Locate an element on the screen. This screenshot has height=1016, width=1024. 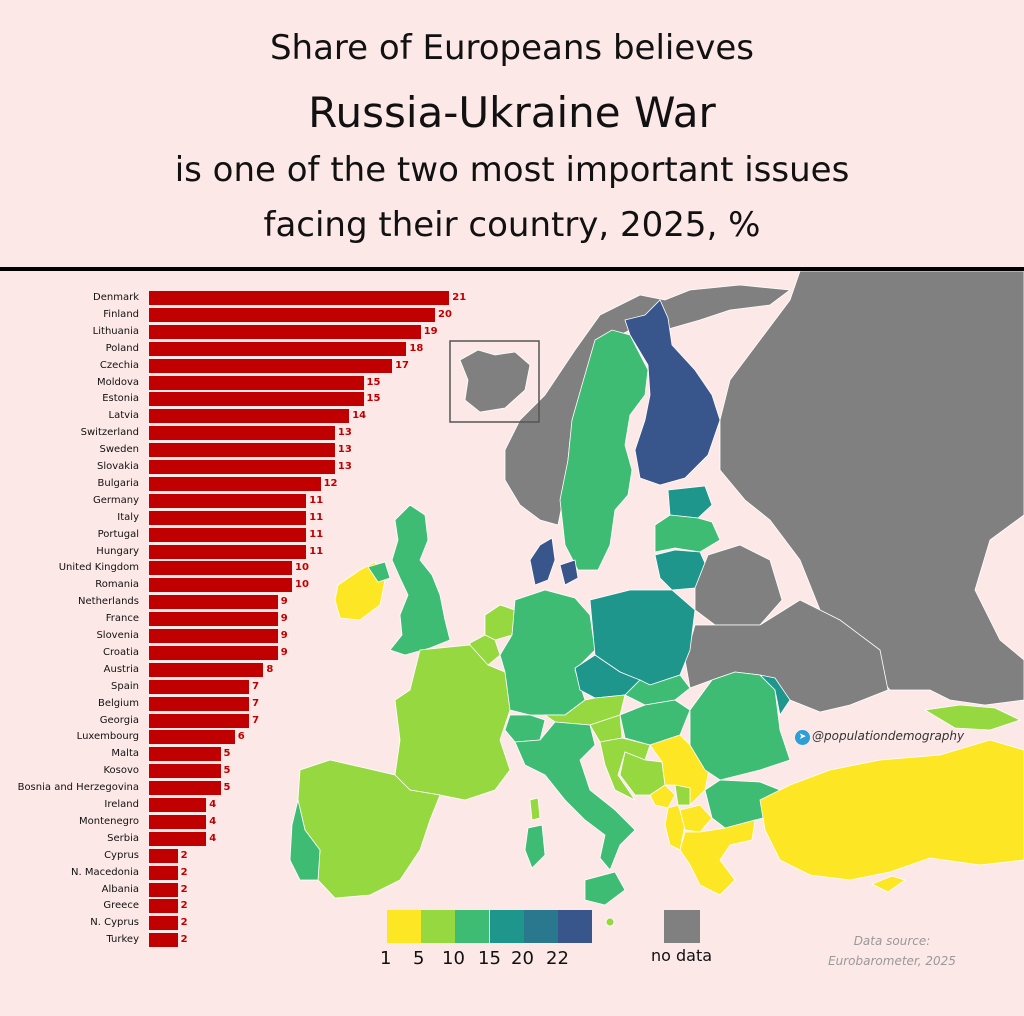
legend-tick-label: 15 is located at coordinates (489, 958).